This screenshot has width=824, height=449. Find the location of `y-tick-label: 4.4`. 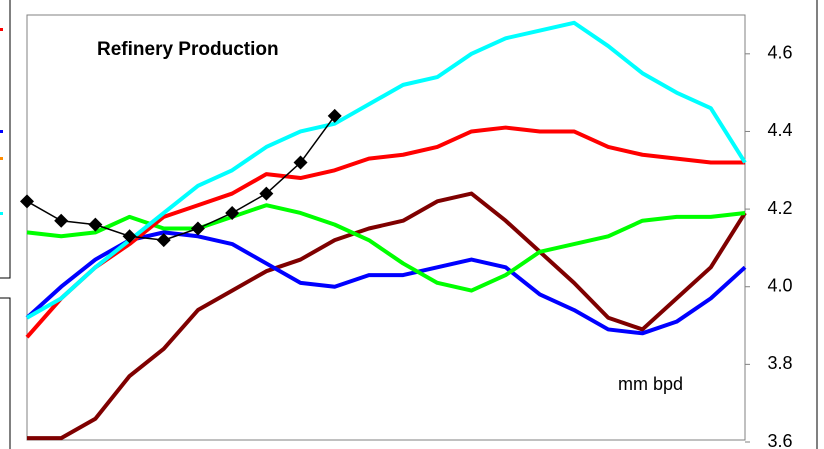

y-tick-label: 4.4 is located at coordinates (779, 130).